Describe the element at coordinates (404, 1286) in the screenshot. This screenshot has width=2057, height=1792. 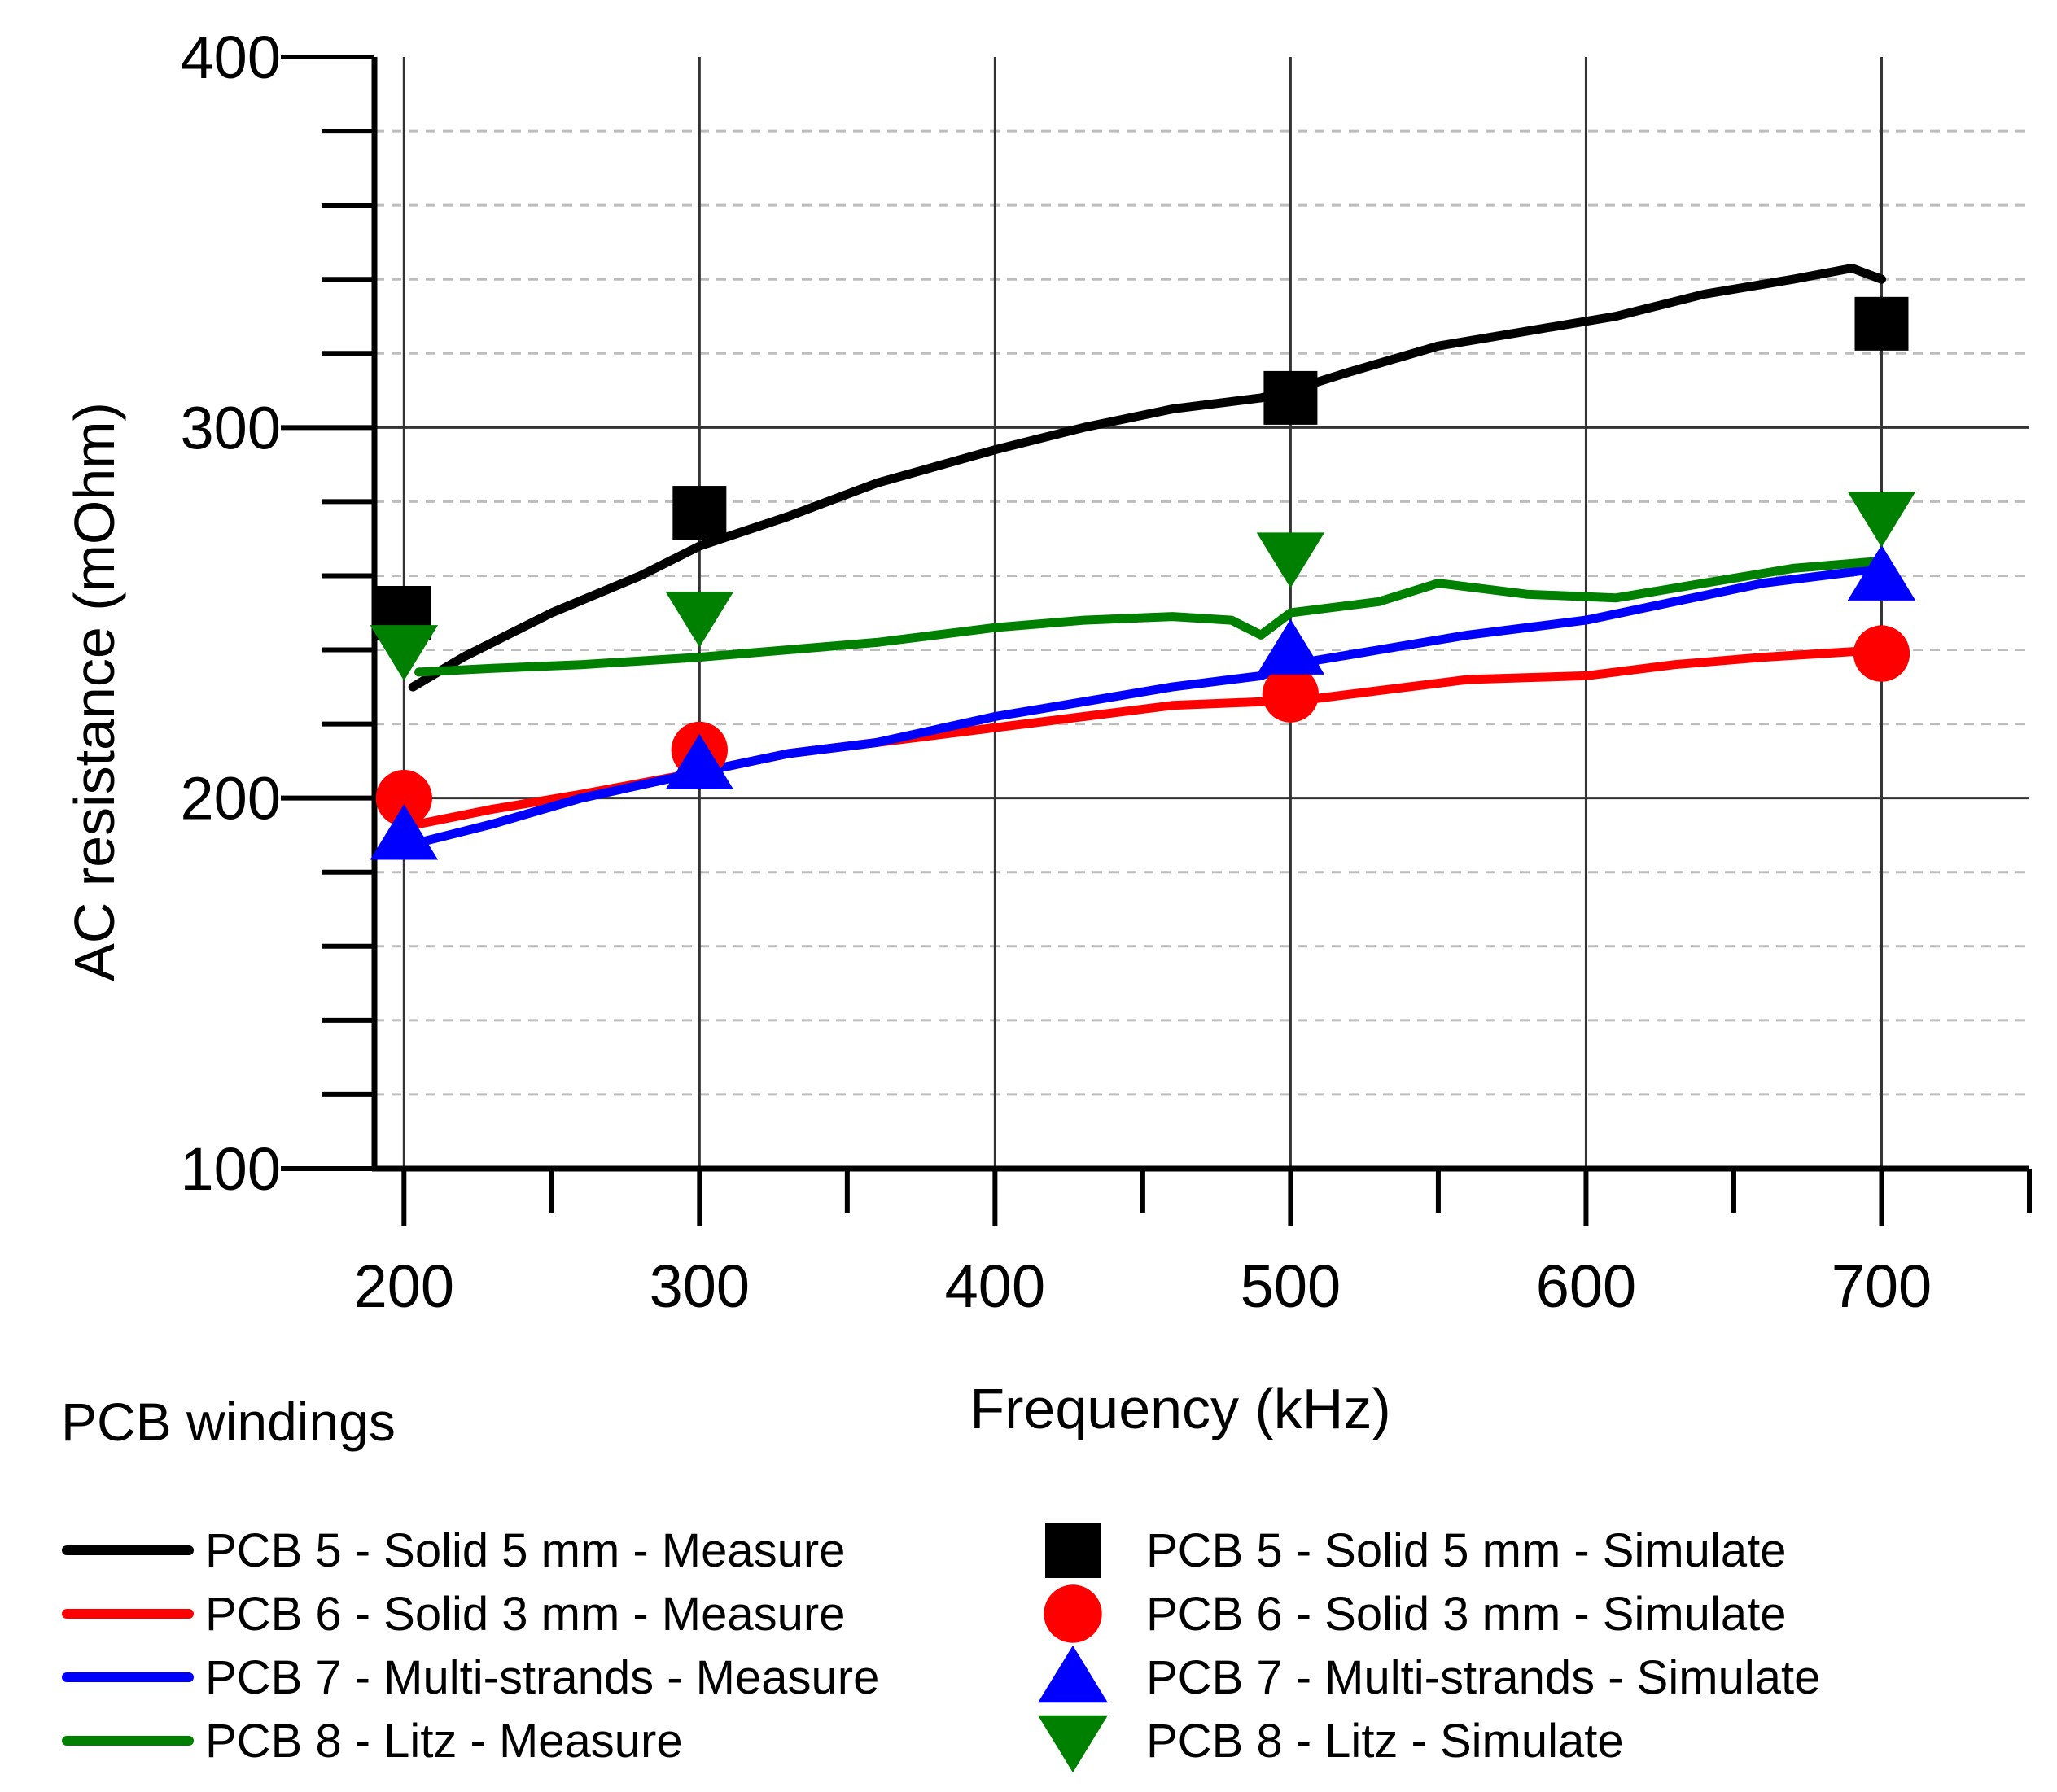
I see `x-tick-label: 200` at that location.